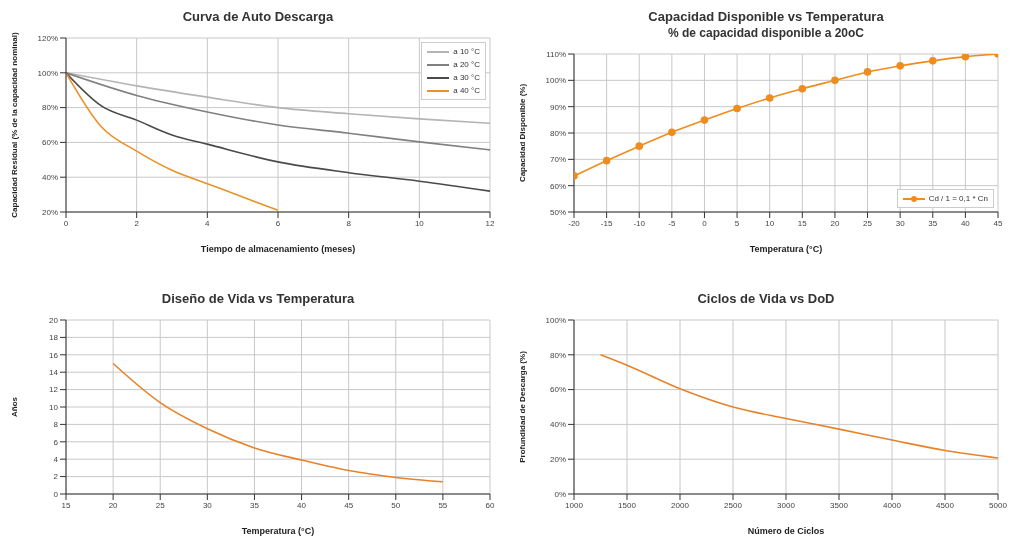  What do you see at coordinates (54, 355) in the screenshot?
I see `y-tick-label: 16` at bounding box center [54, 355].